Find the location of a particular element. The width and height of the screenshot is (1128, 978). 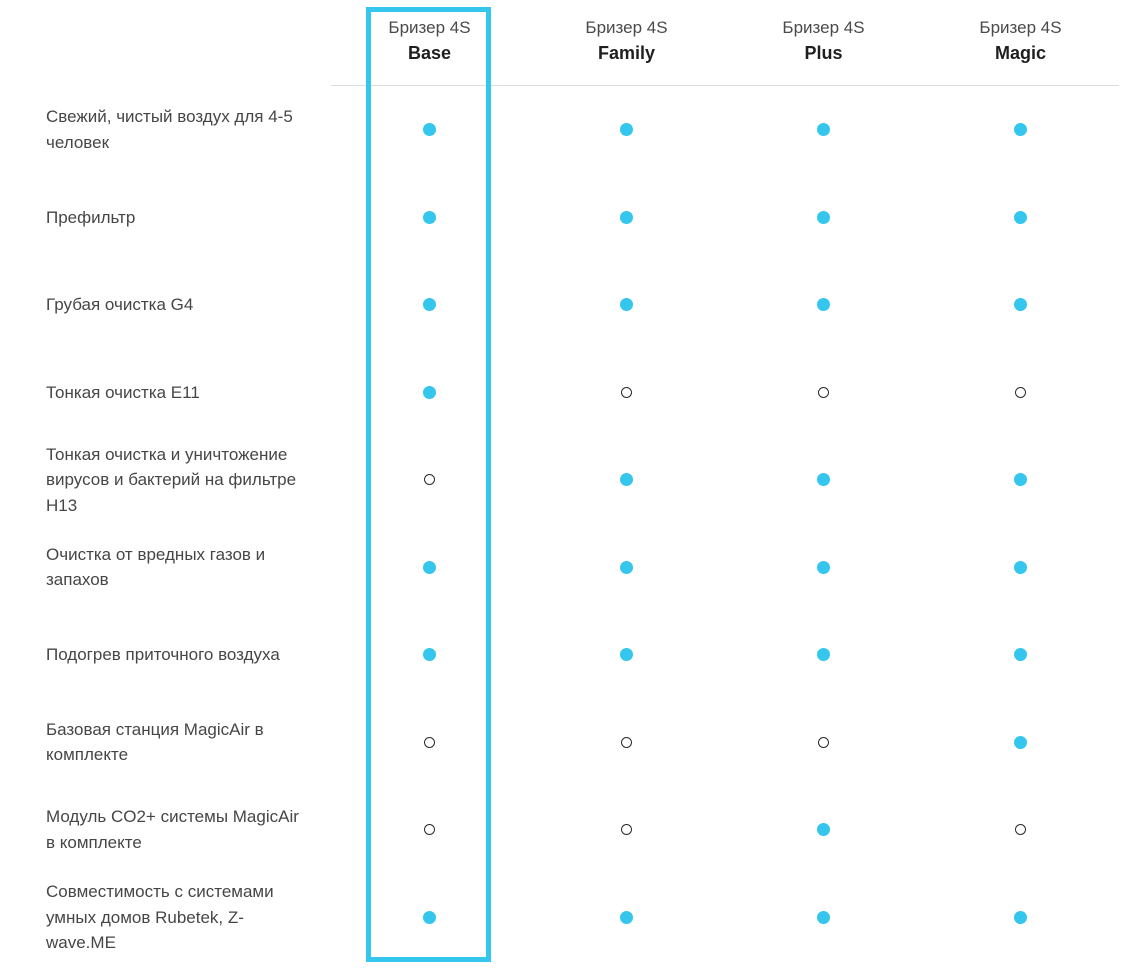

feature-row: Грубая очистка G4 is located at coordinates (564, 305).